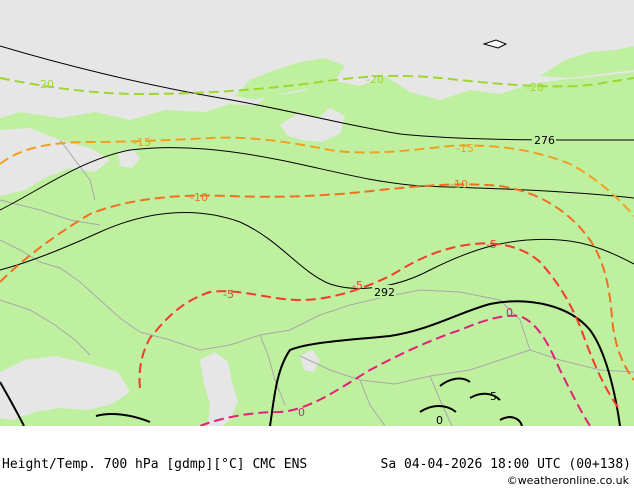 The height and width of the screenshot is (490, 634). What do you see at coordinates (123, 418) in the screenshot?
I see `height-contour-300b` at bounding box center [123, 418].